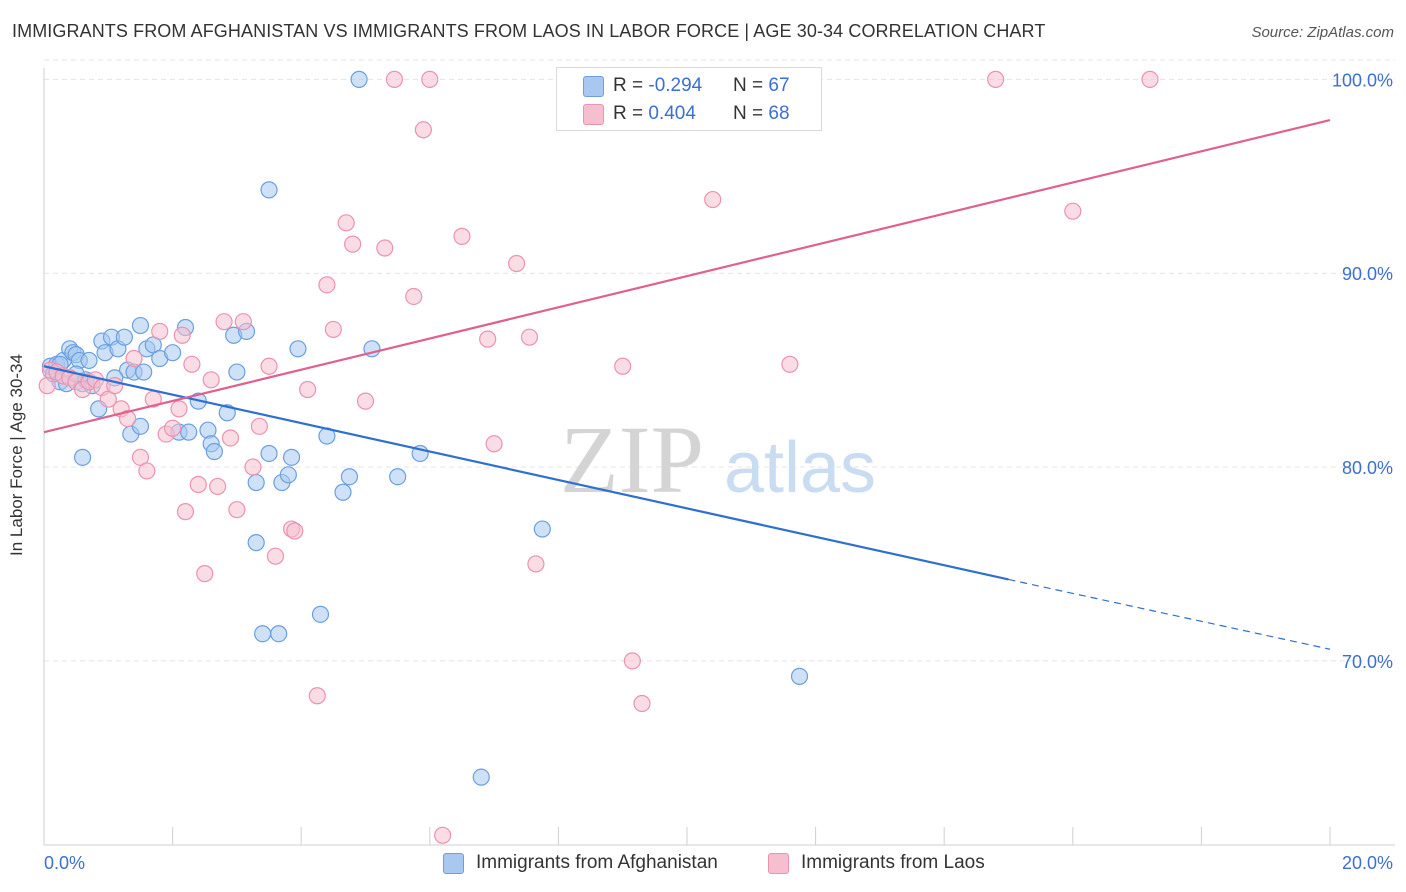 This screenshot has height=892, width=1406. I want to click on legend-r: R = 0.404, so click(654, 113).